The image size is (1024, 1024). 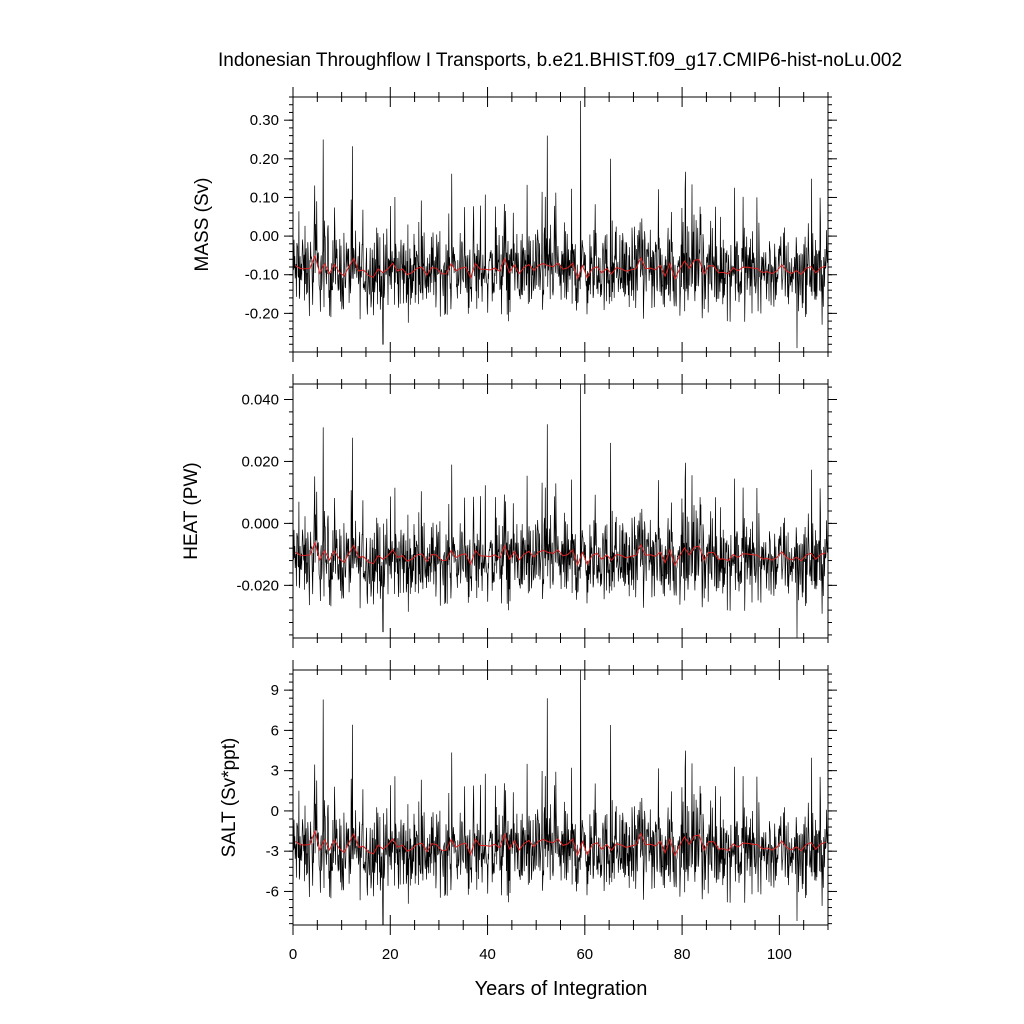 What do you see at coordinates (260, 523) in the screenshot?
I see `y-tick-label: 0.000` at bounding box center [260, 523].